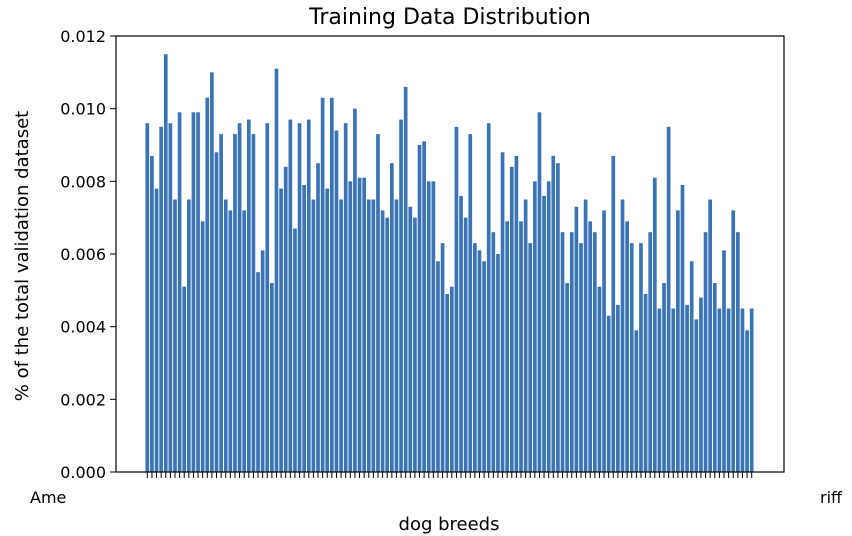 This screenshot has width=852, height=536. I want to click on chart-title: Training Data Distribution, so click(449, 17).